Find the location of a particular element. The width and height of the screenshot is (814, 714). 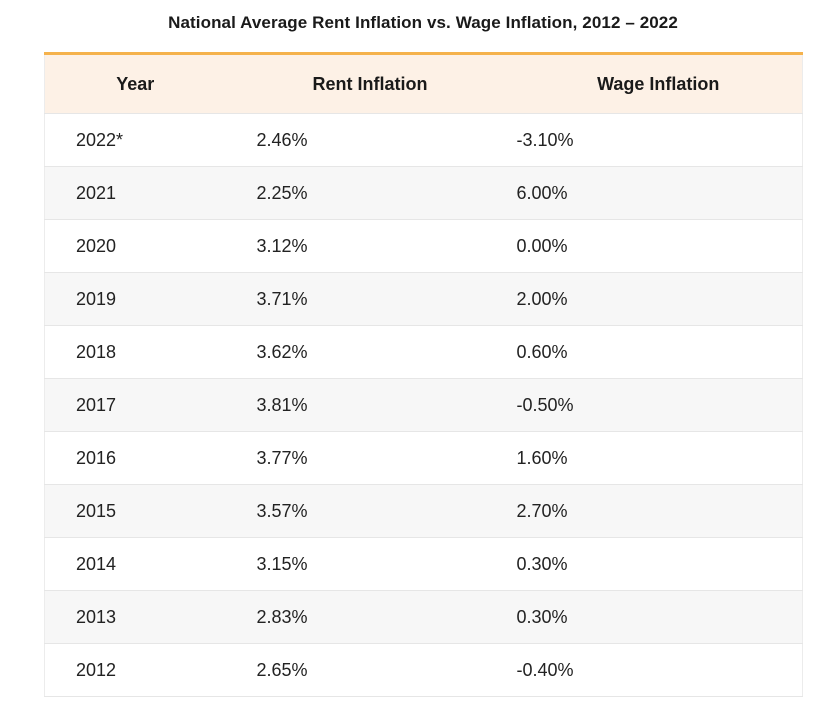

cell-rent-inflation: 3.81% is located at coordinates (370, 405).